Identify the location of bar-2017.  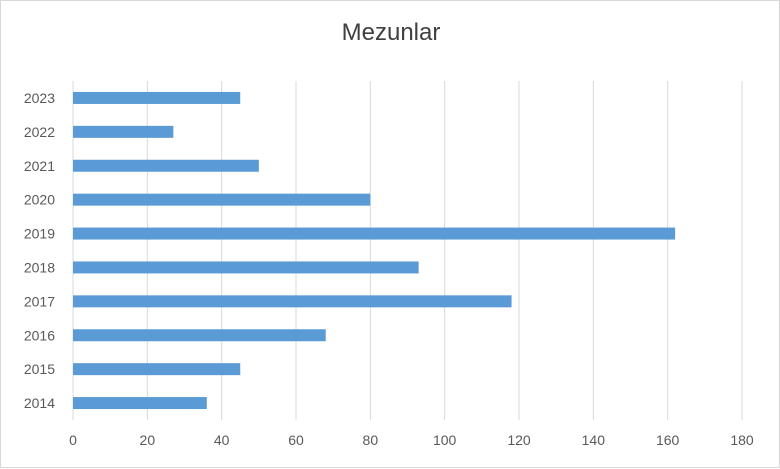
(292, 301).